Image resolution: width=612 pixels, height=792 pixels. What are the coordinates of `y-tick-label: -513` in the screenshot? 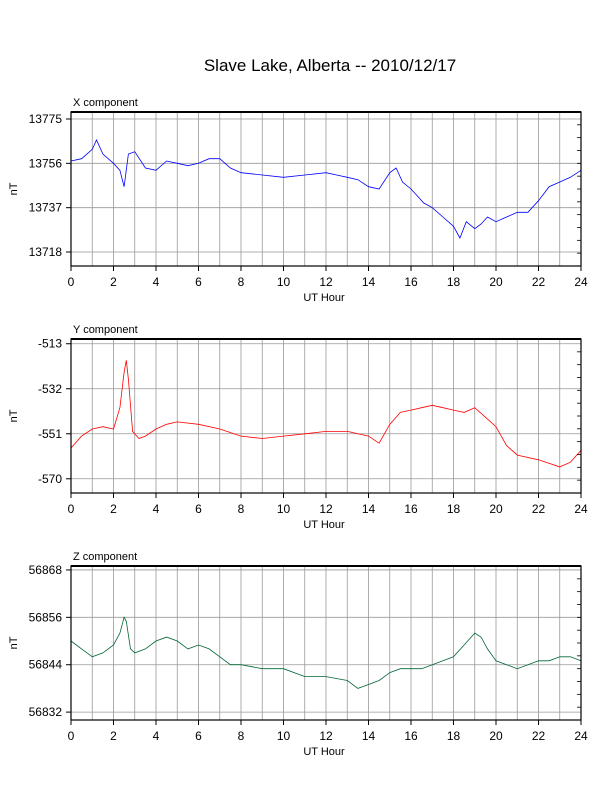 It's located at (50, 344).